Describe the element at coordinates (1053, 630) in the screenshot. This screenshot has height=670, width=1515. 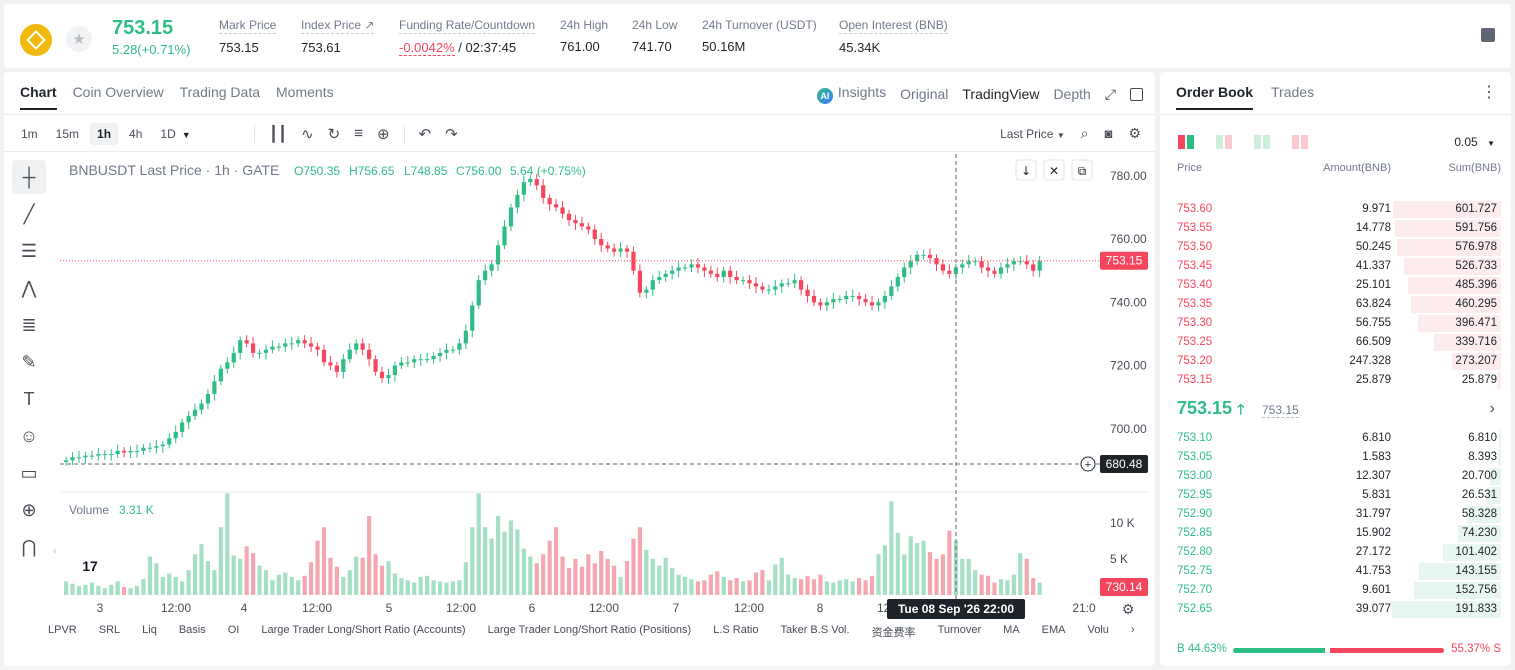
I see `indicator-item: EMA` at that location.